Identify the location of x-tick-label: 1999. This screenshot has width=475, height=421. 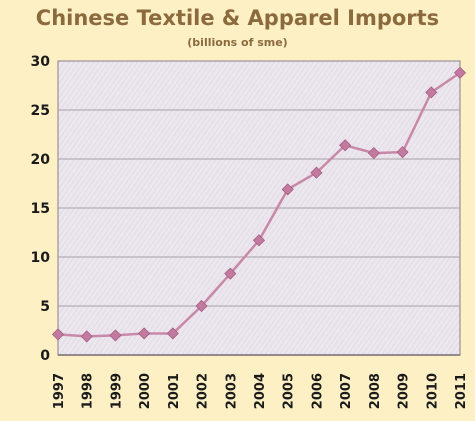
(116, 391).